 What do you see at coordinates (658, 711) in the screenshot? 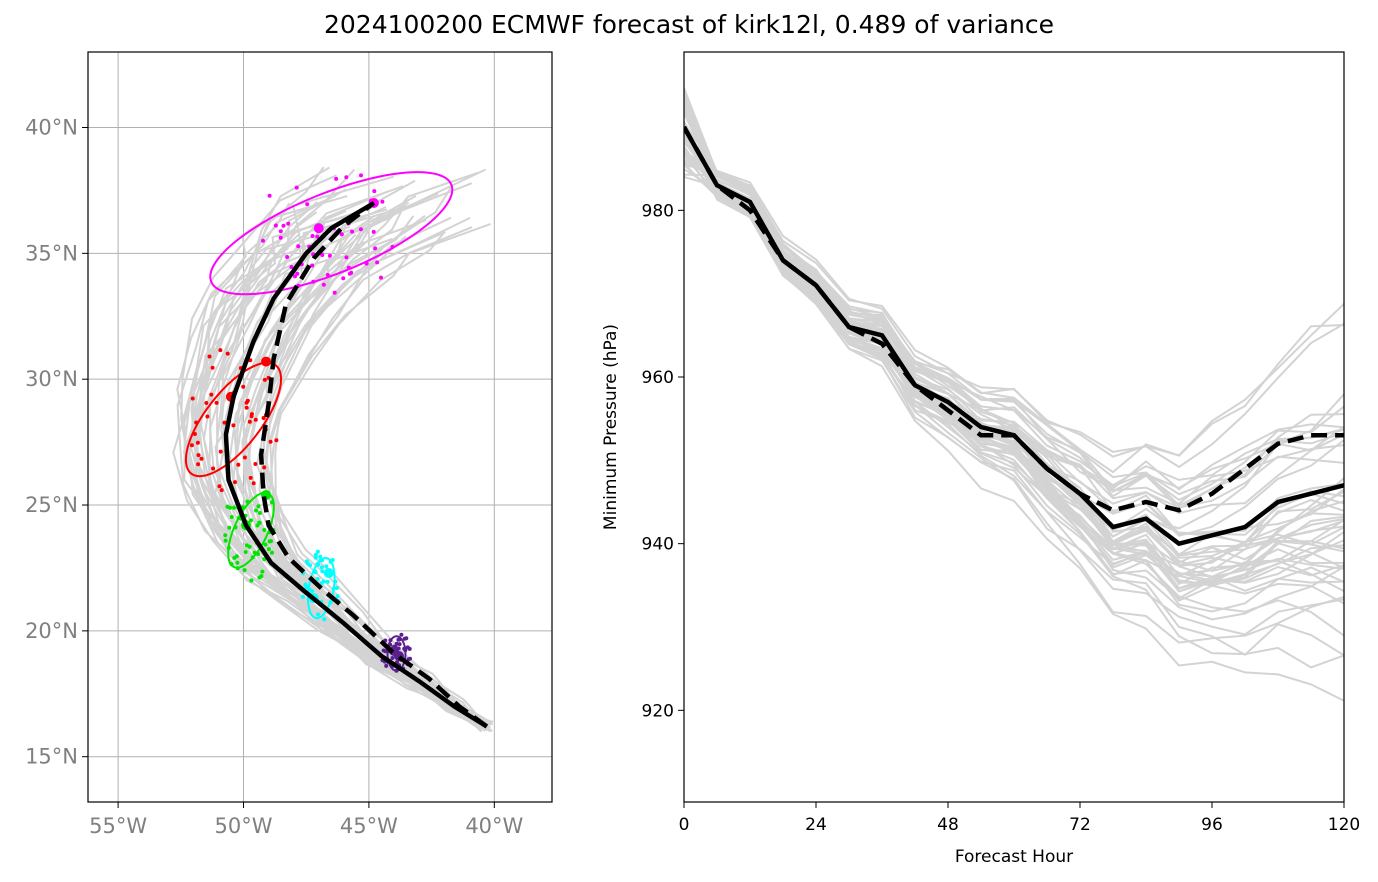
I see `y-tick-label: 920` at bounding box center [658, 711].